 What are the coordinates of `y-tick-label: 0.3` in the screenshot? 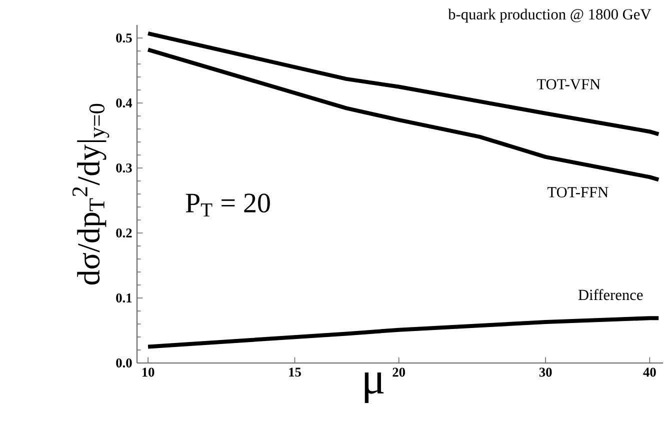 It's located at (124, 168).